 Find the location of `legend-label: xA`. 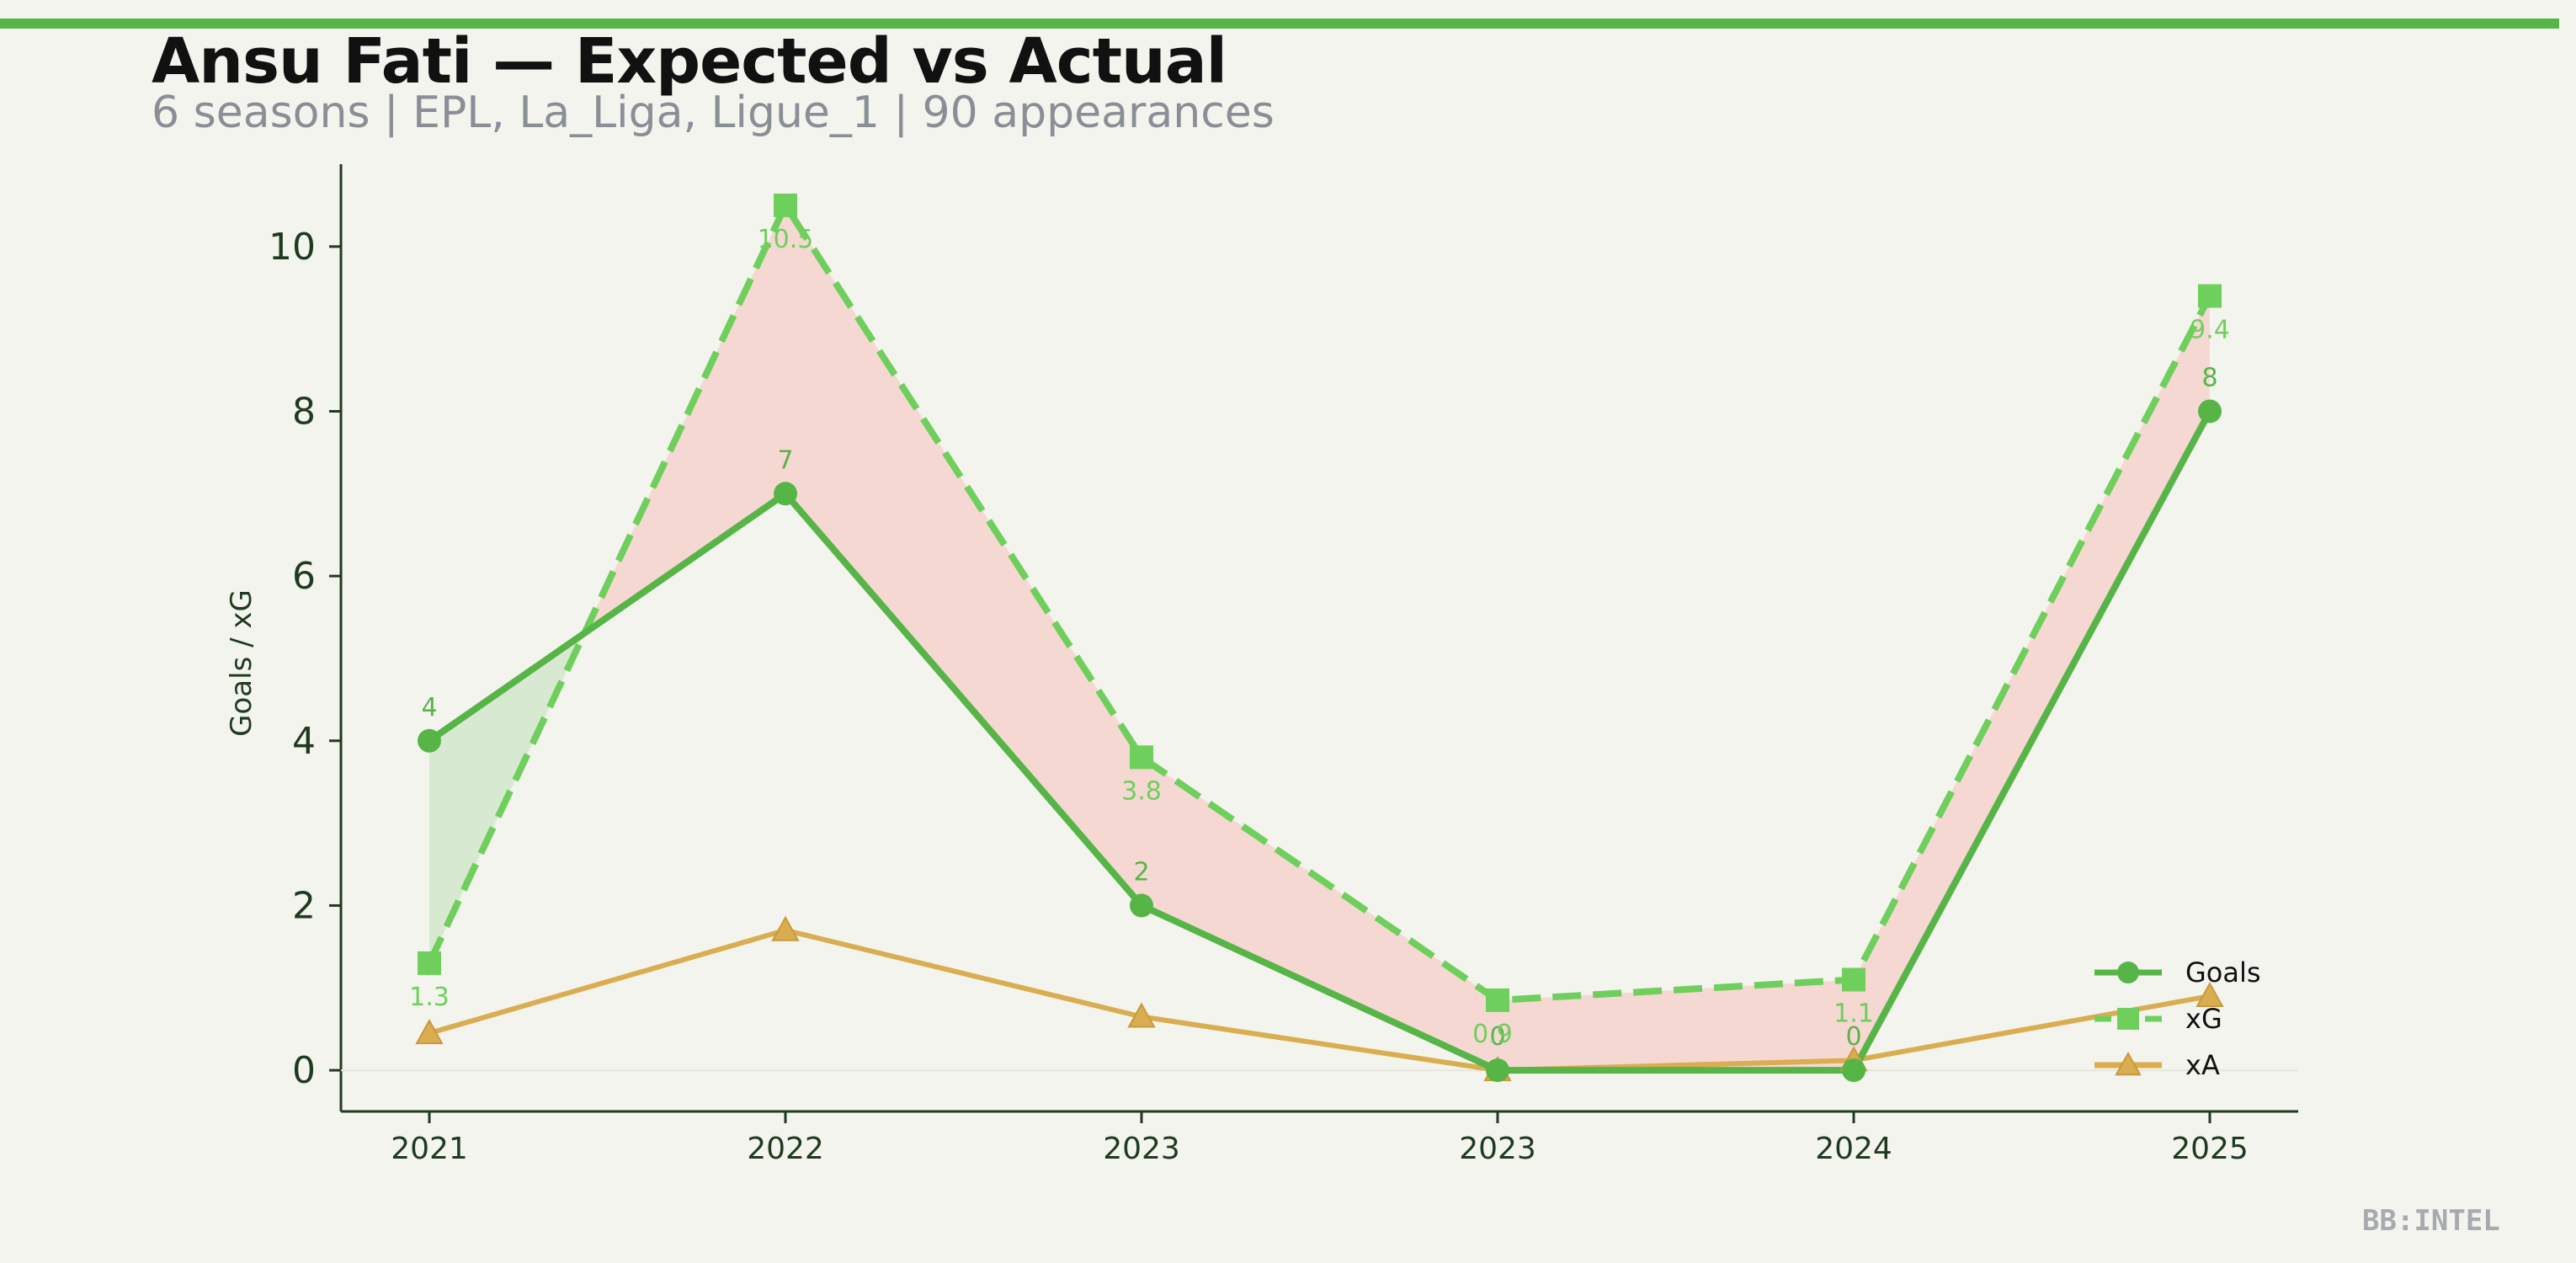

legend-label: xA is located at coordinates (2202, 1065).